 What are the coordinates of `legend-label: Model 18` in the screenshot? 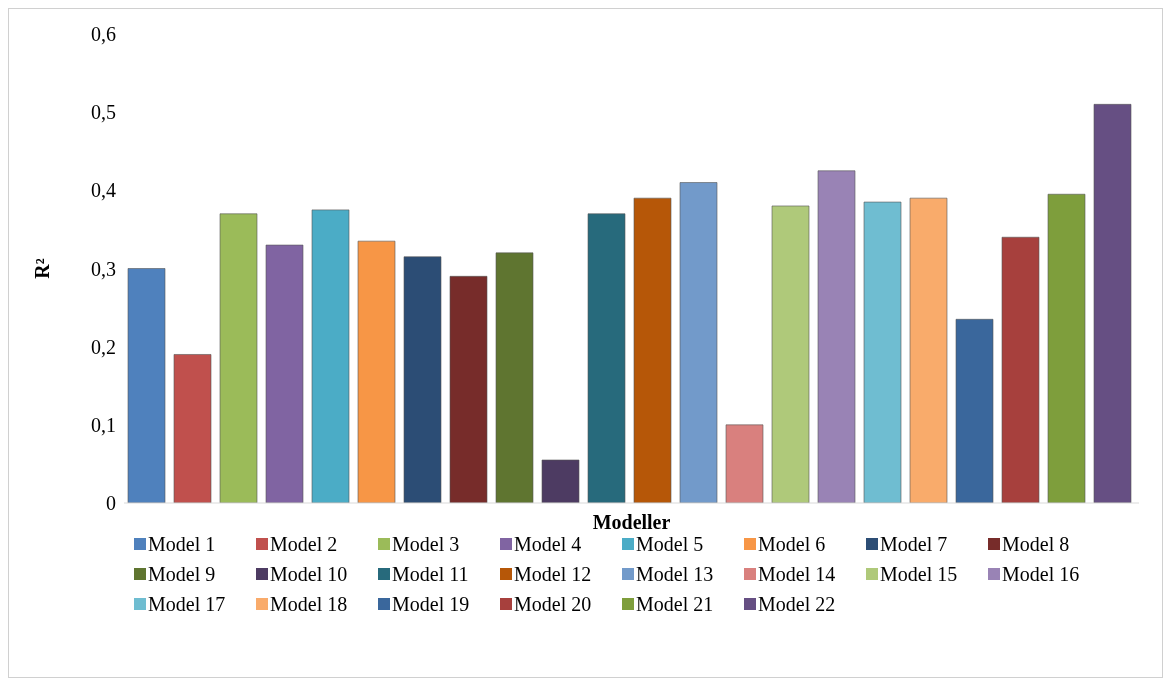 It's located at (309, 604).